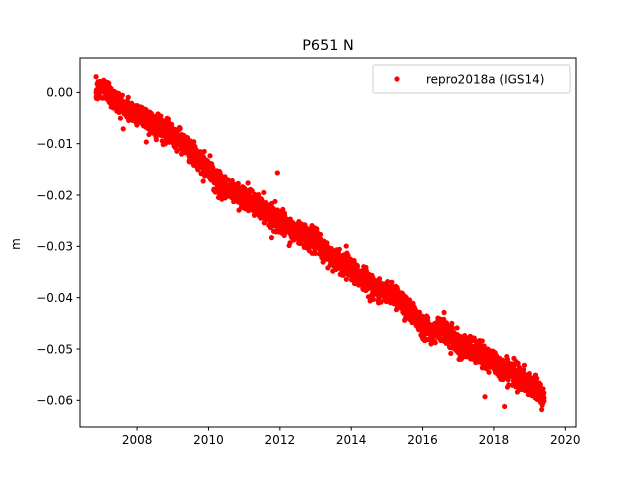 The image size is (640, 480). I want to click on y-tick-label: −0.06, so click(54, 401).